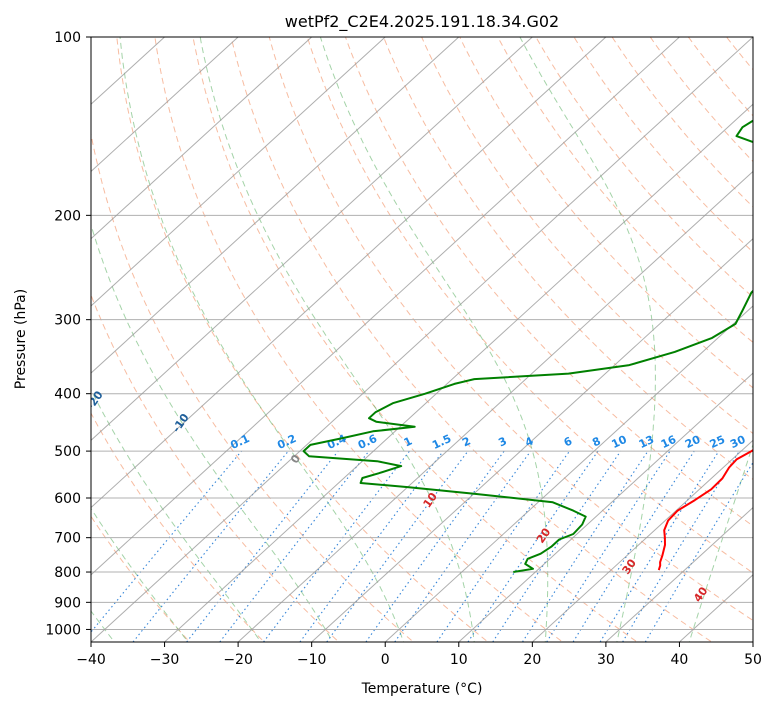 The height and width of the screenshot is (708, 775). Describe the element at coordinates (502, 441) in the screenshot. I see `mixing-ratio-label-7: 3` at that location.